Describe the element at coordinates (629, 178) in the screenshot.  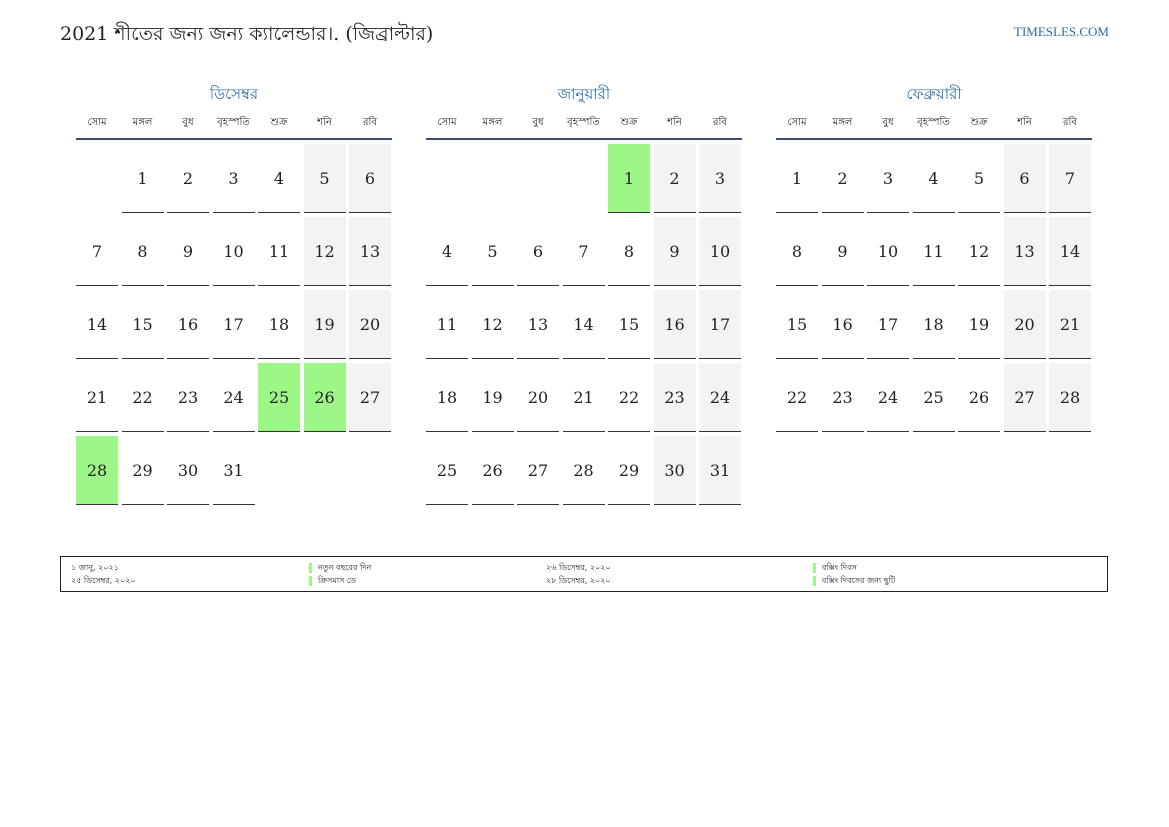
I see `holiday-day-cell: 1` at that location.